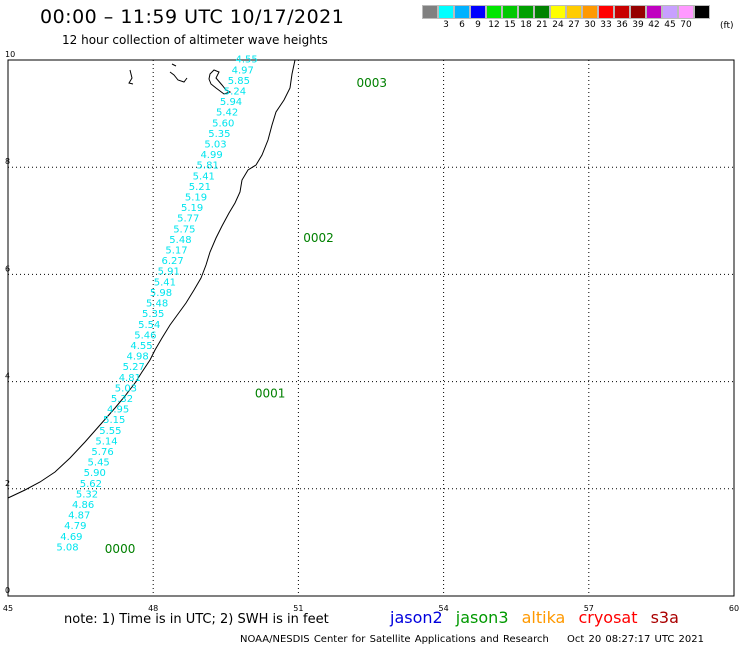  What do you see at coordinates (371, 83) in the screenshot?
I see `time-label: 0003` at bounding box center [371, 83].